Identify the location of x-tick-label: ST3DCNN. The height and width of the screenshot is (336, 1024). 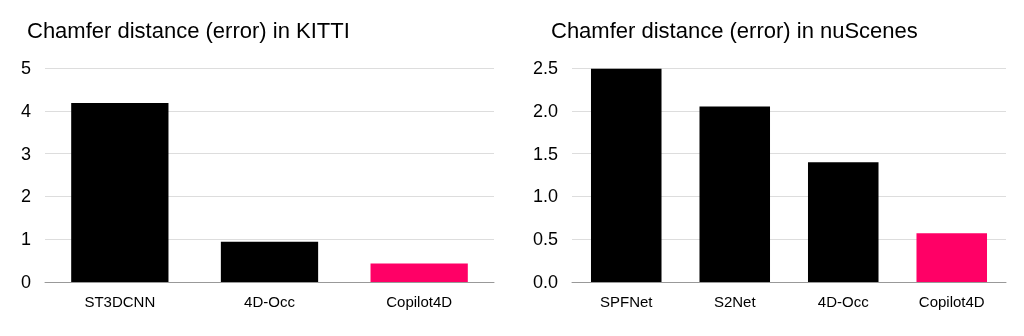
(120, 301).